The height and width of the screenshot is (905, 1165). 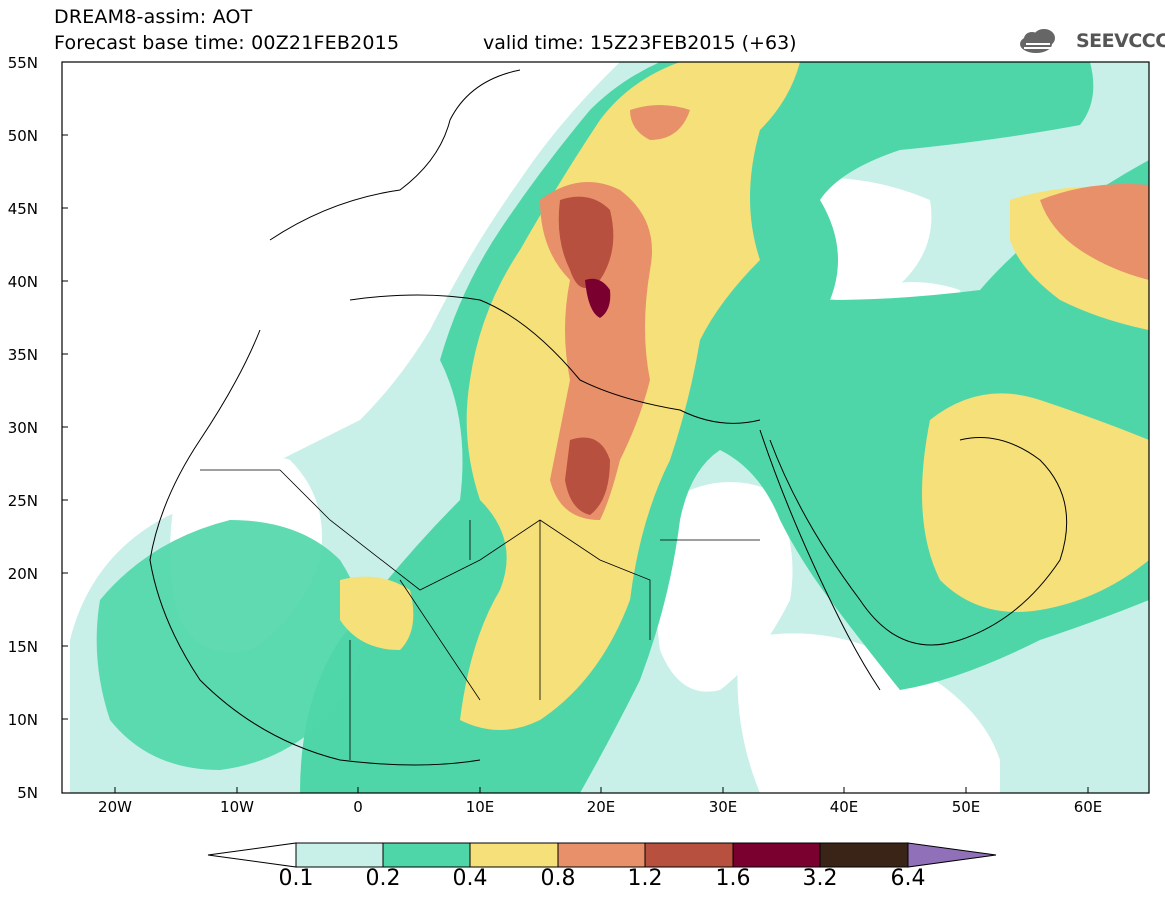 What do you see at coordinates (22, 355) in the screenshot?
I see `lat-label: 35N` at bounding box center [22, 355].